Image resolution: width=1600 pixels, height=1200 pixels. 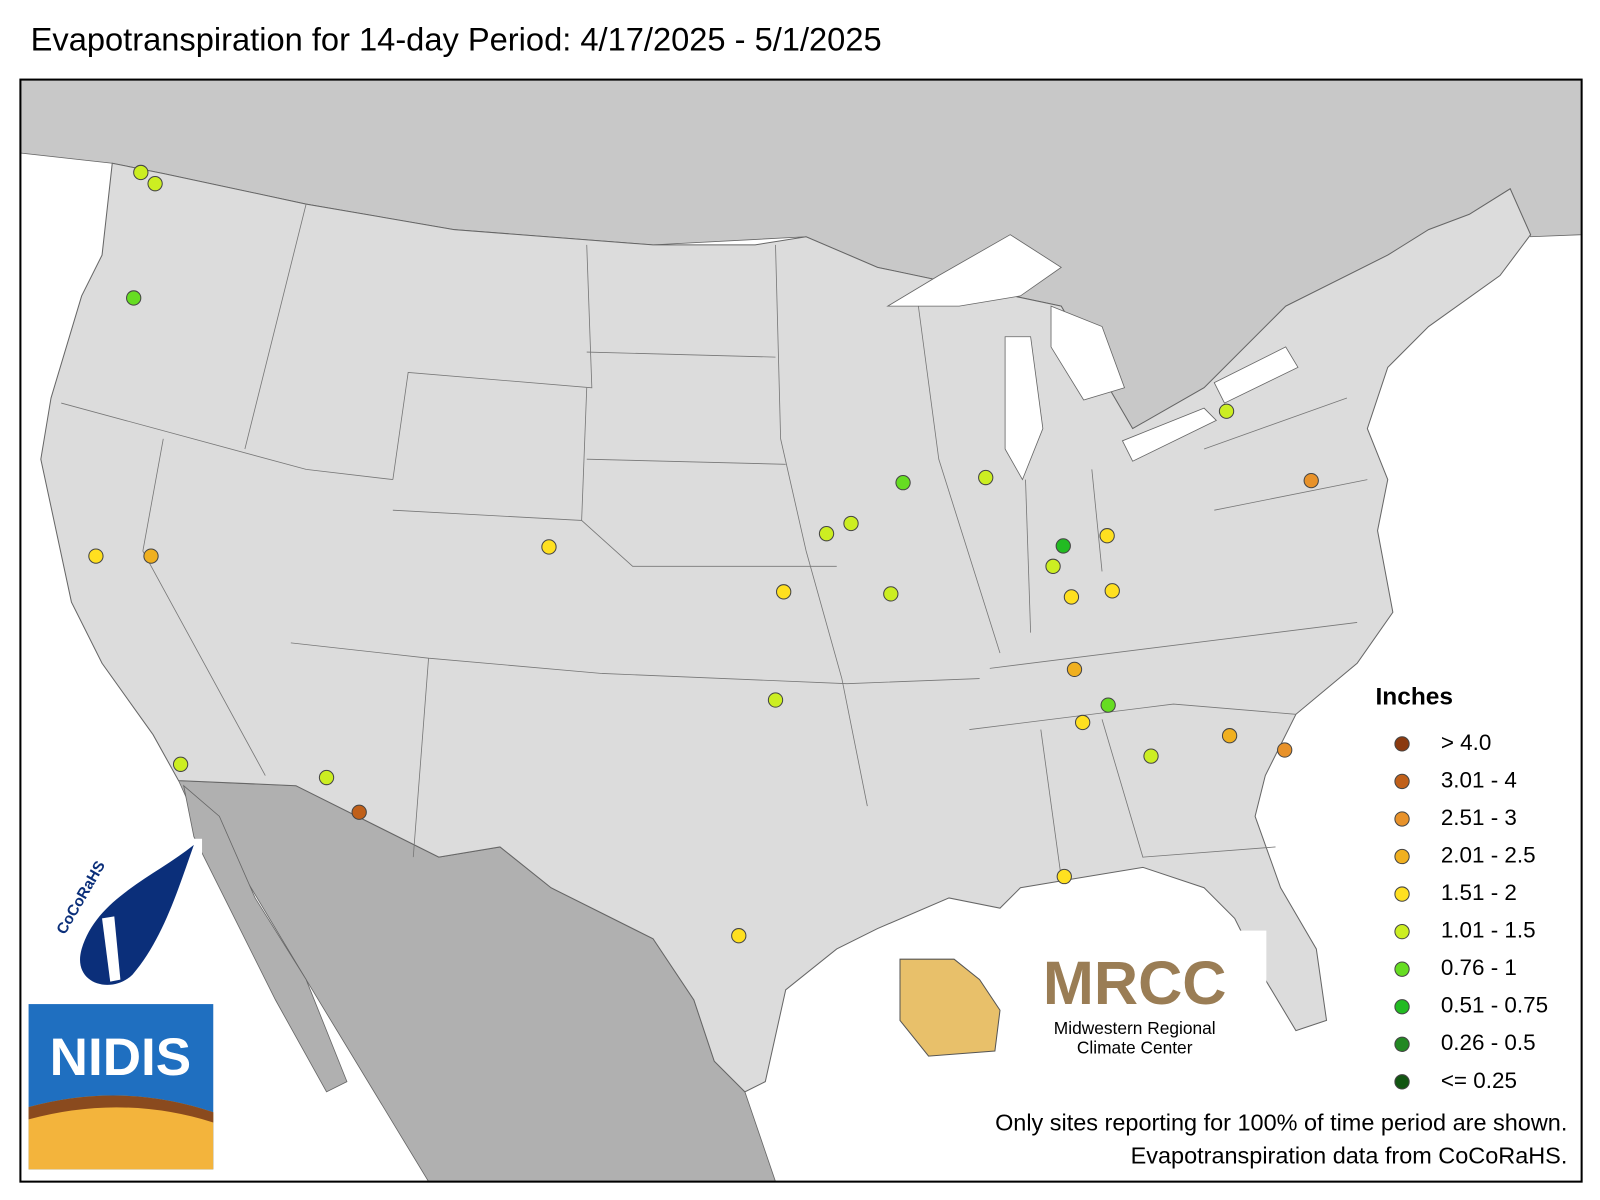 What do you see at coordinates (1479, 817) in the screenshot?
I see `legend-label: 2.51 - 3` at bounding box center [1479, 817].